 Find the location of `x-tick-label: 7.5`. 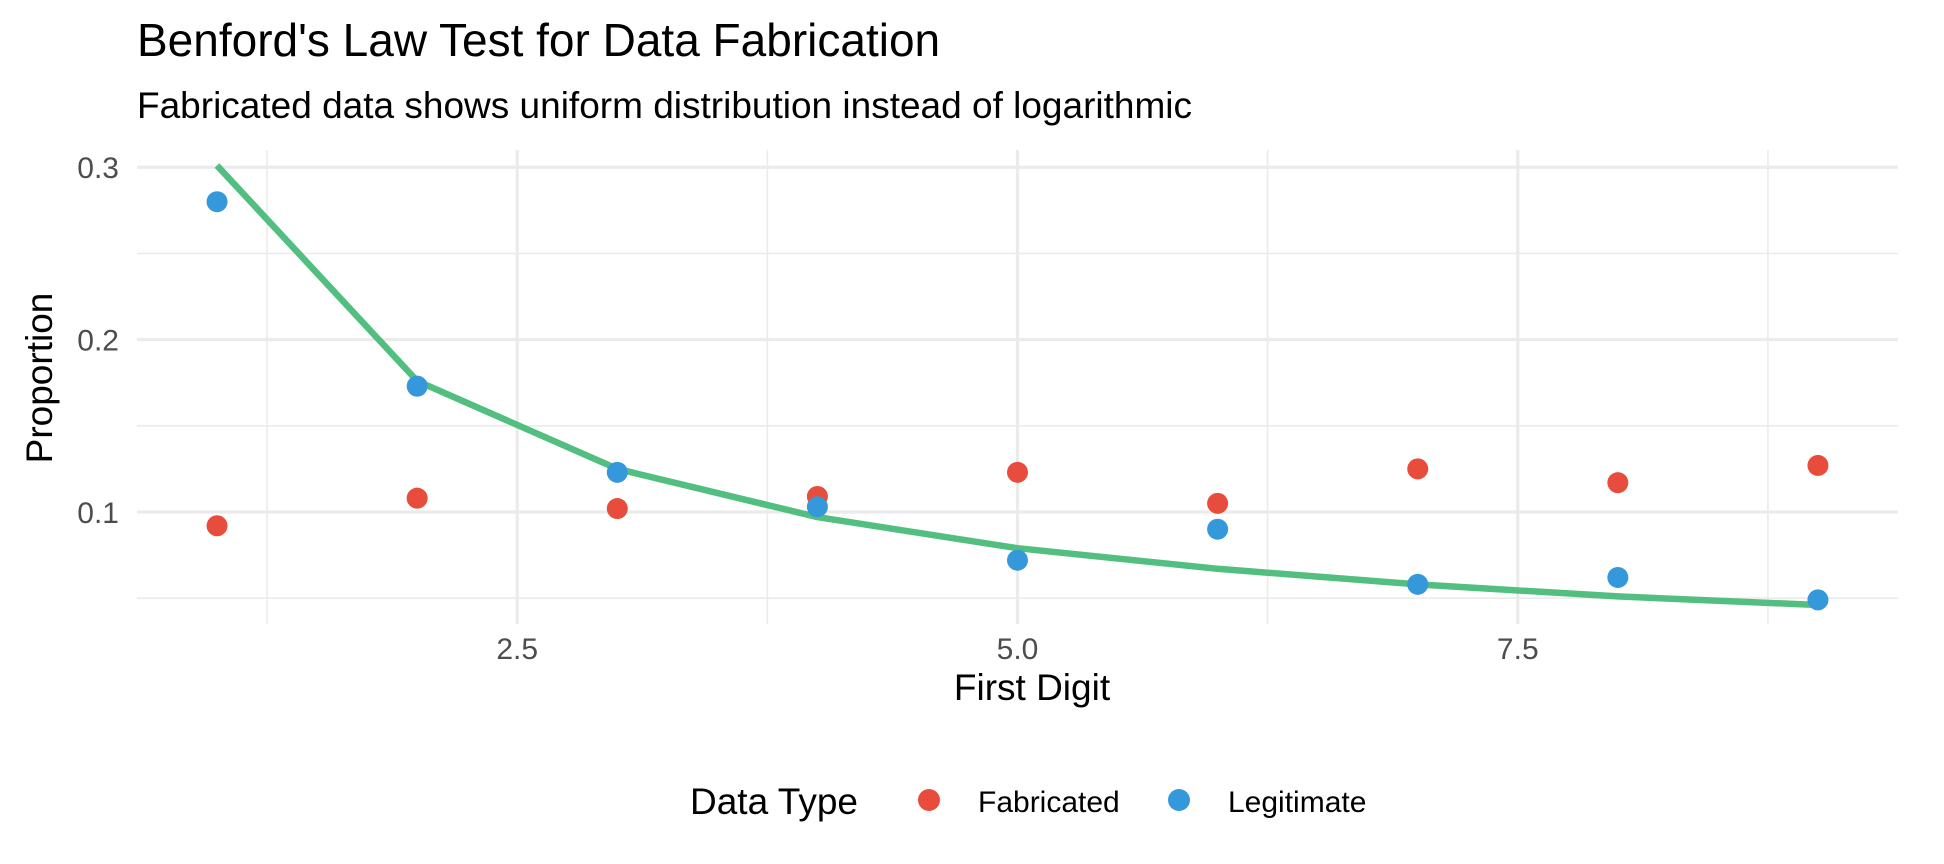

x-tick-label: 7.5 is located at coordinates (1518, 649).